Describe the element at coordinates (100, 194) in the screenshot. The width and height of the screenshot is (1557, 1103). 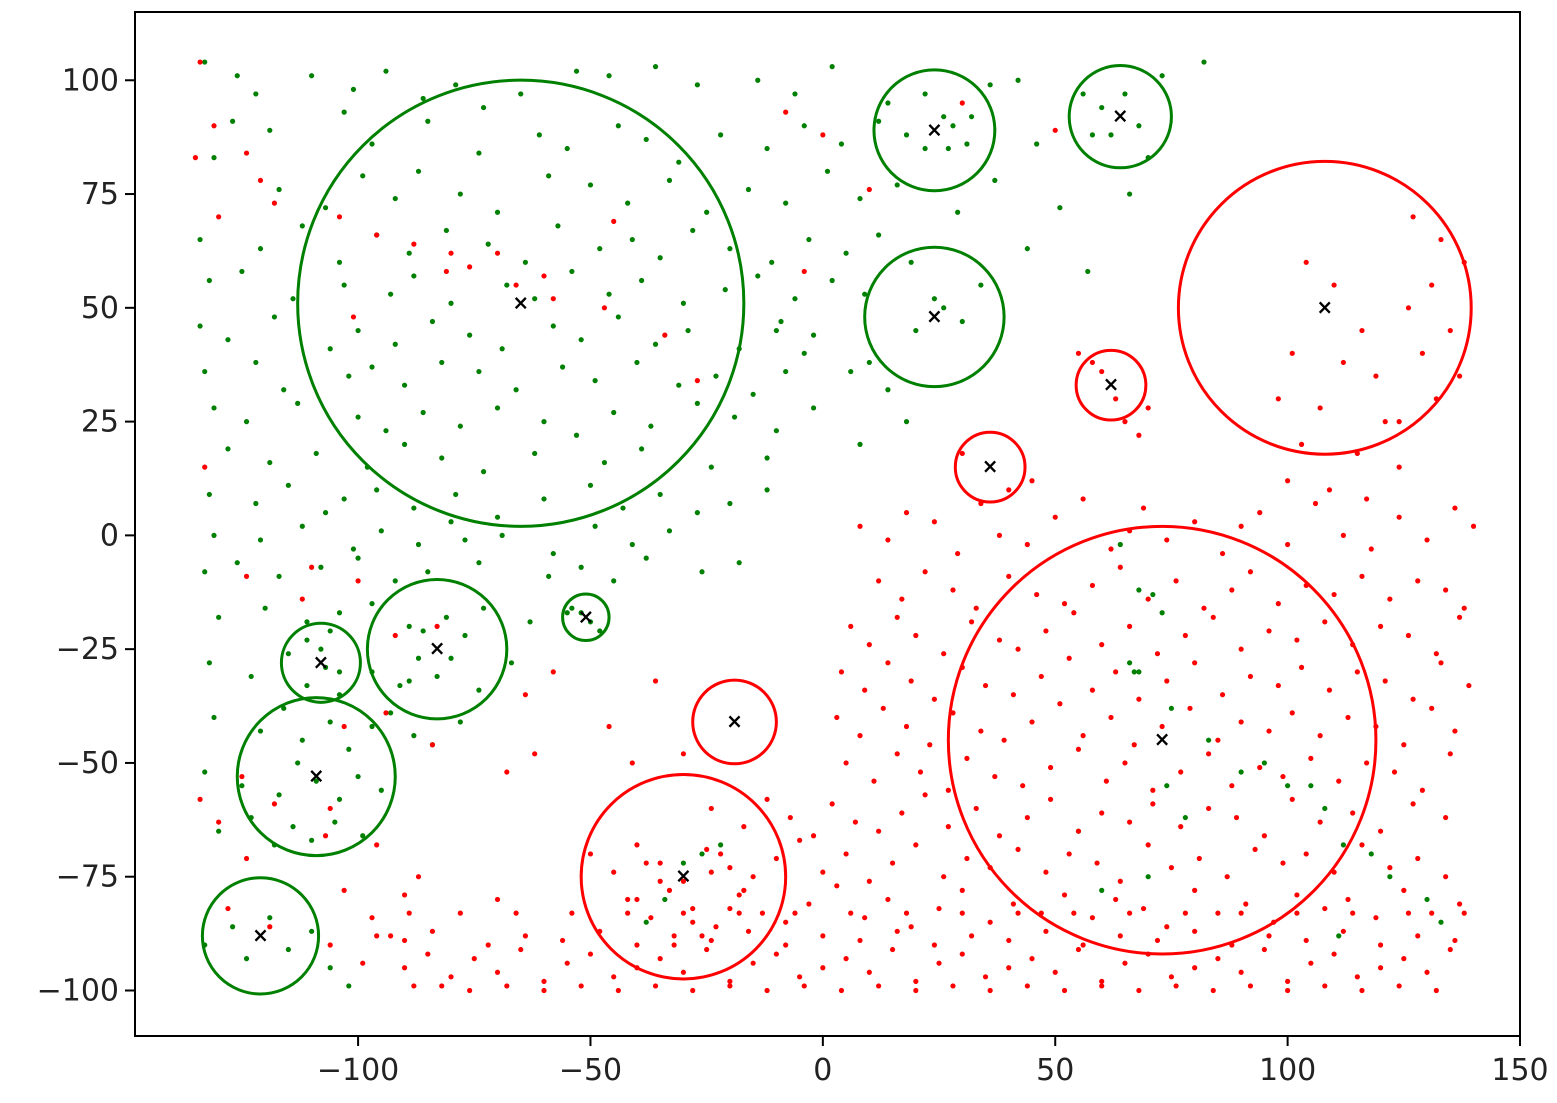
I see `y-tick-label: 75` at that location.